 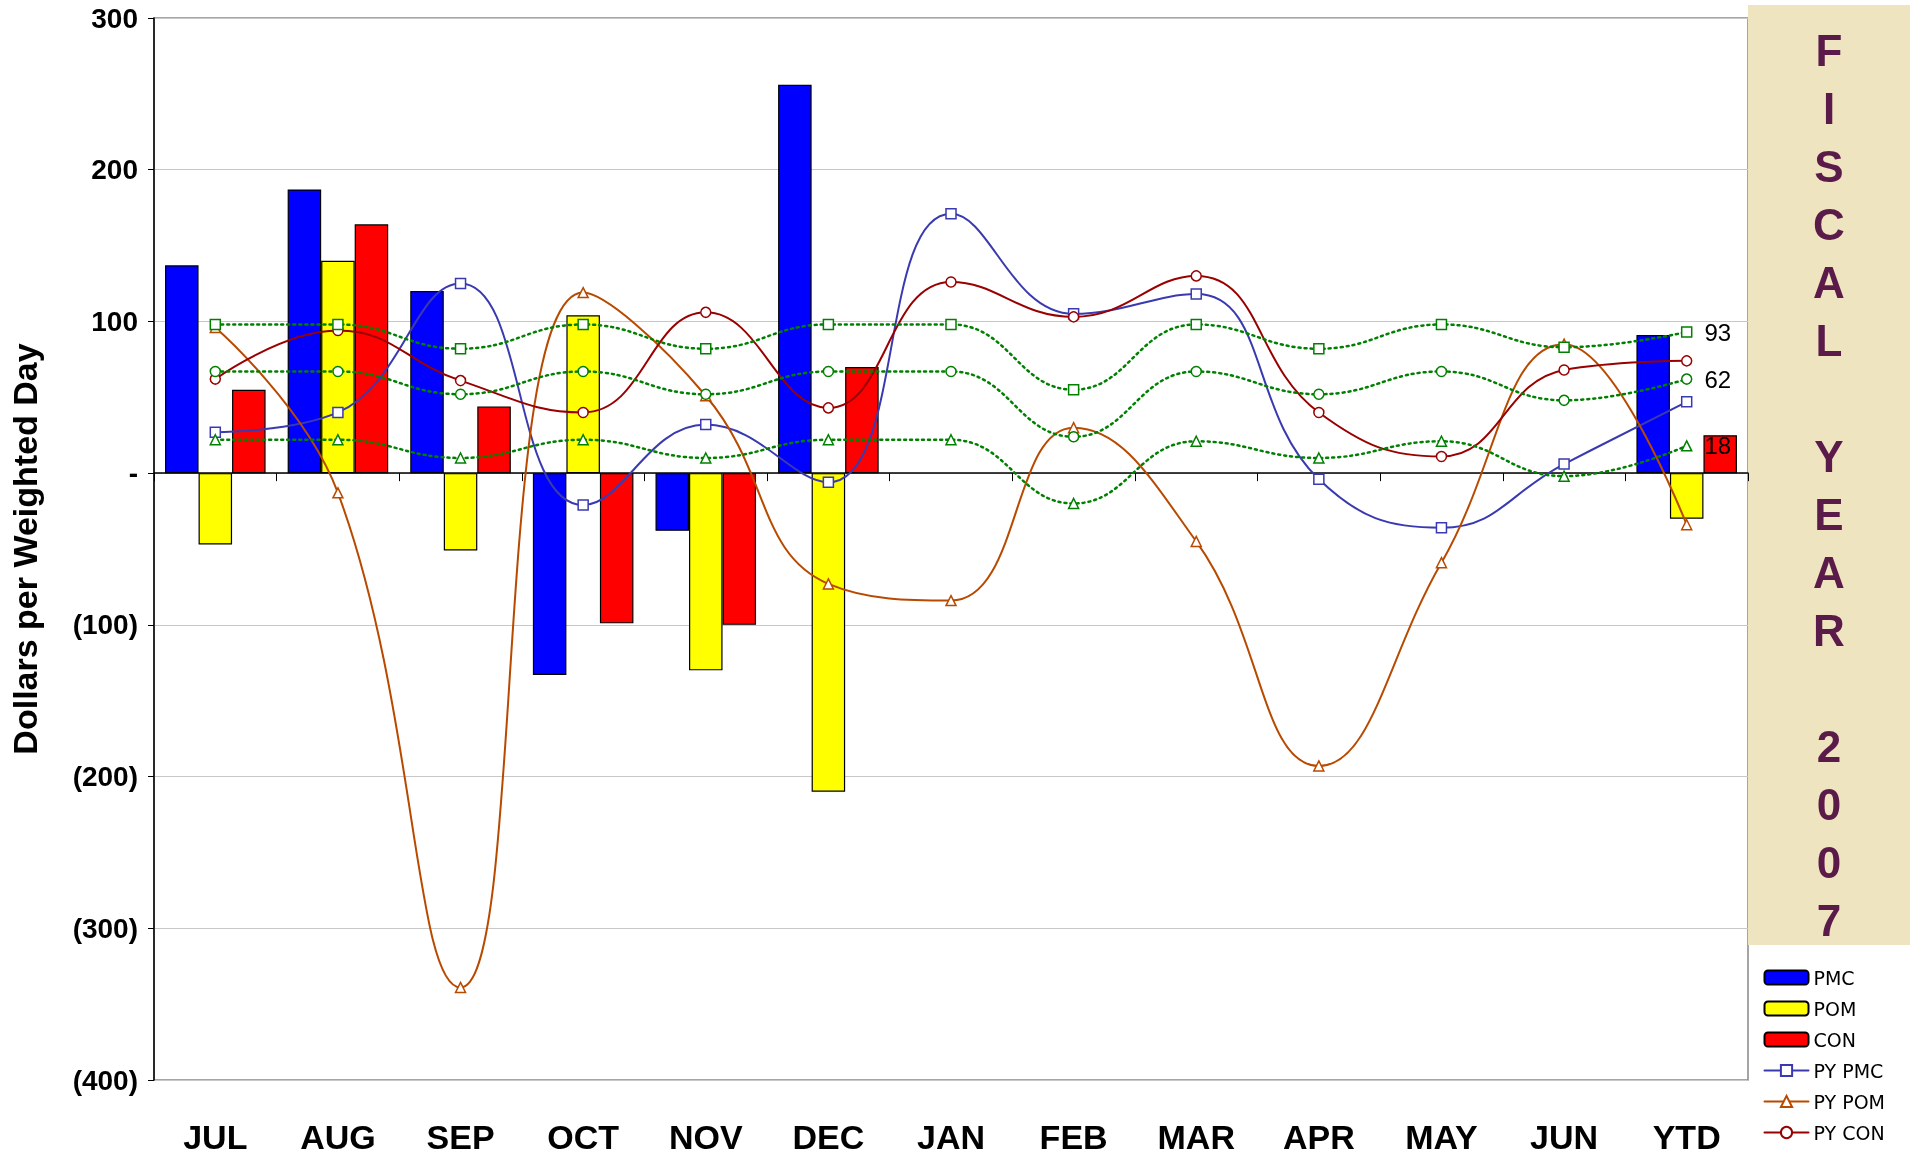 I want to click on x-tick-label: JUN, so click(x=1564, y=1137).